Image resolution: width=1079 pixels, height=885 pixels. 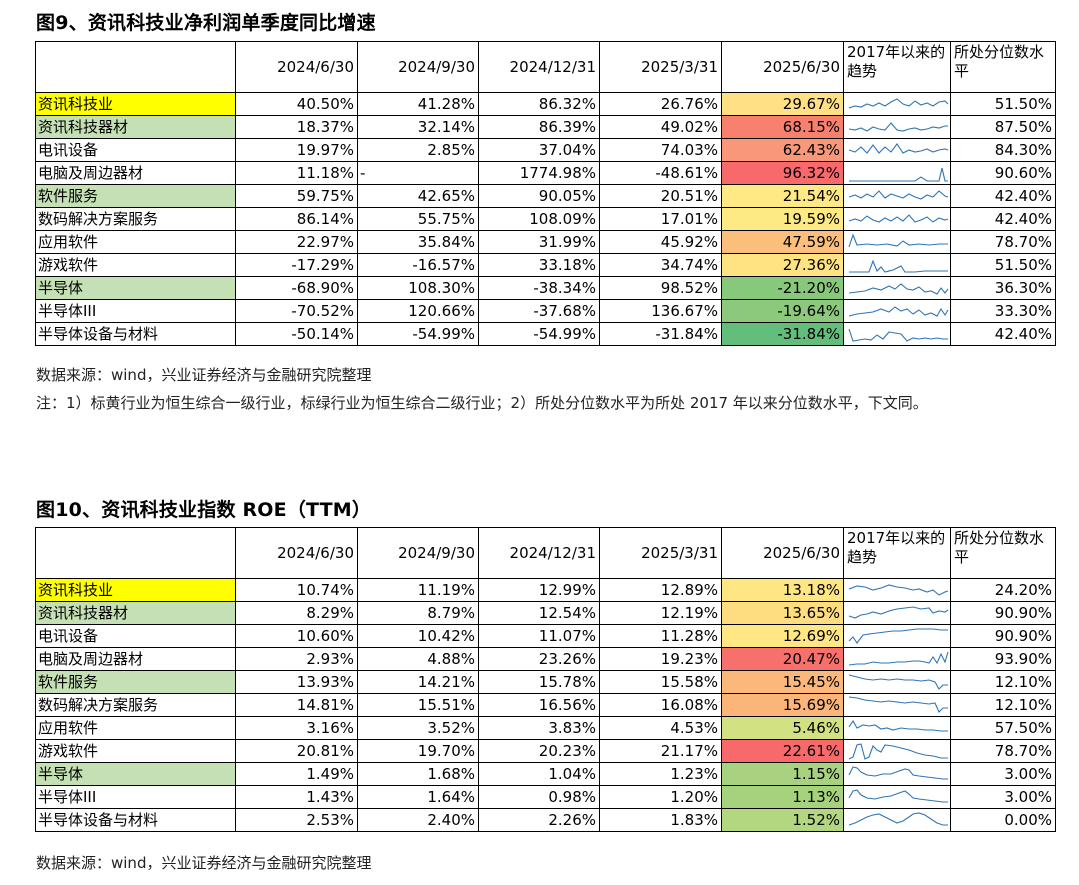 I want to click on value-cell: 11.18%, so click(x=296, y=173).